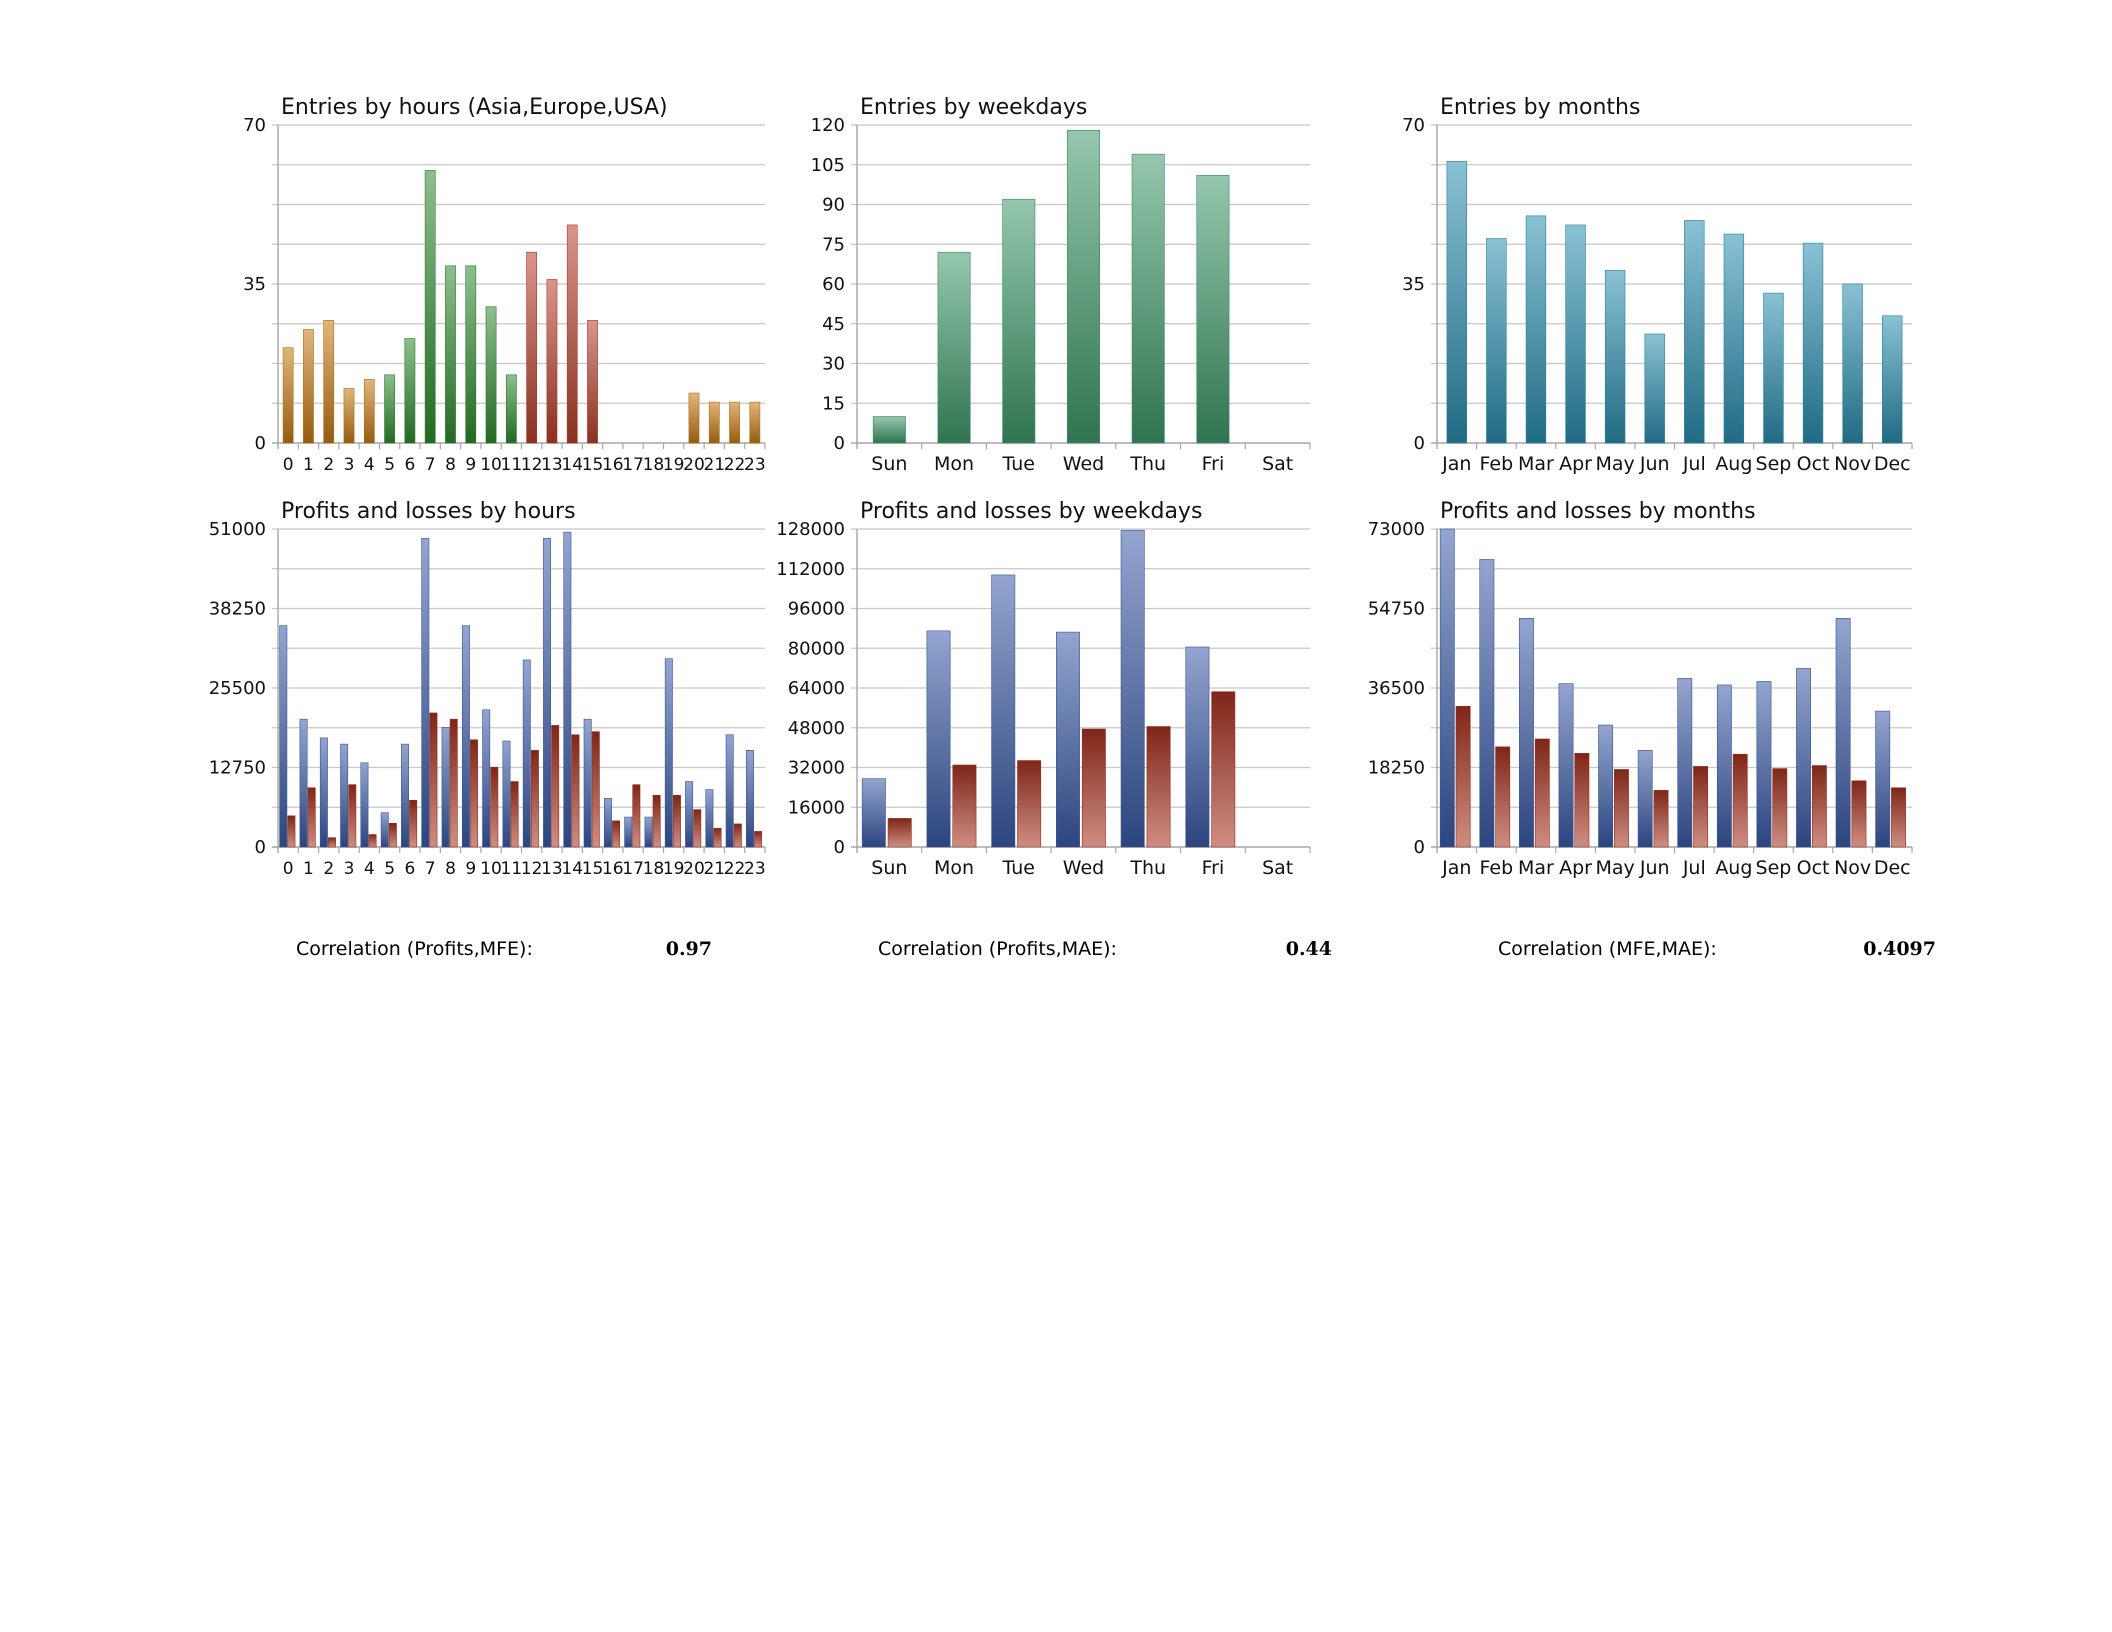  What do you see at coordinates (409, 465) in the screenshot?
I see `x-tick-label: 6` at bounding box center [409, 465].